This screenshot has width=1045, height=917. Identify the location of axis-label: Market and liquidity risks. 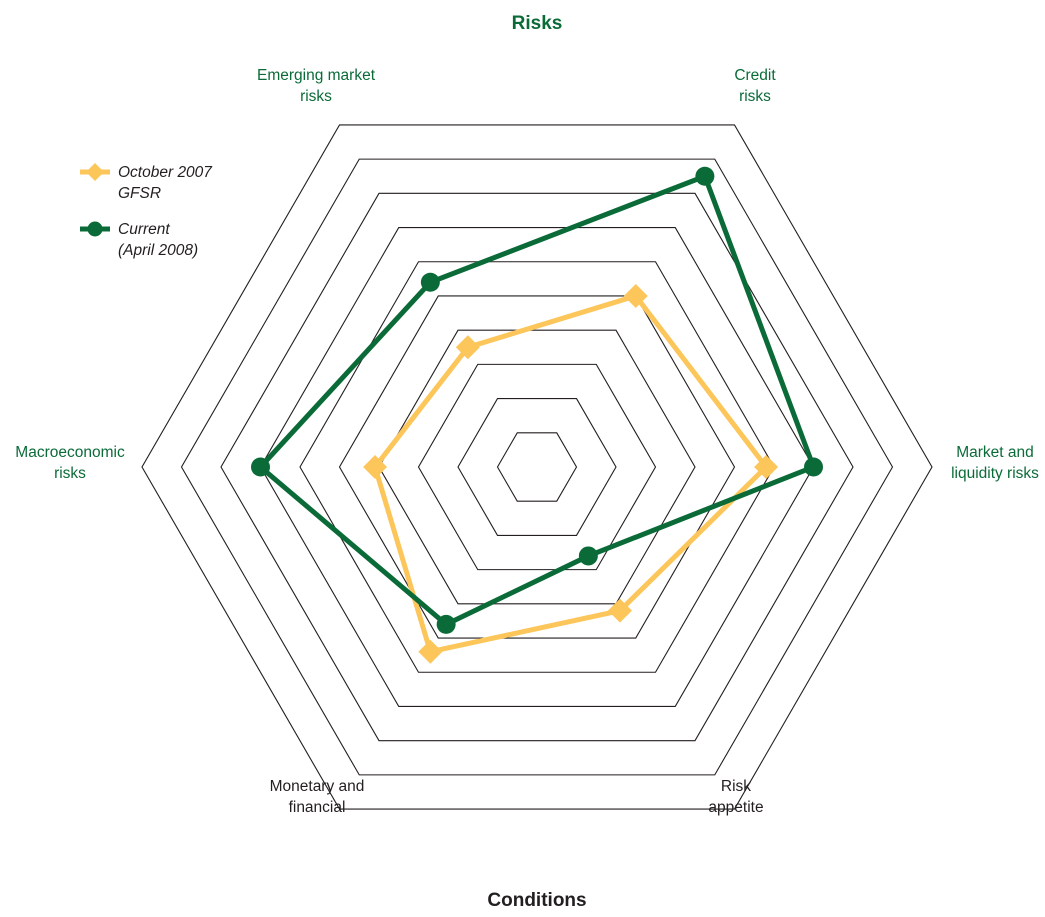
(995, 463).